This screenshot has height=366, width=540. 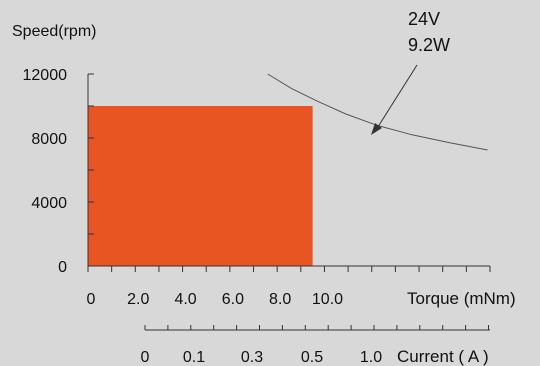 What do you see at coordinates (91, 299) in the screenshot?
I see `x-tick-label: 0` at bounding box center [91, 299].